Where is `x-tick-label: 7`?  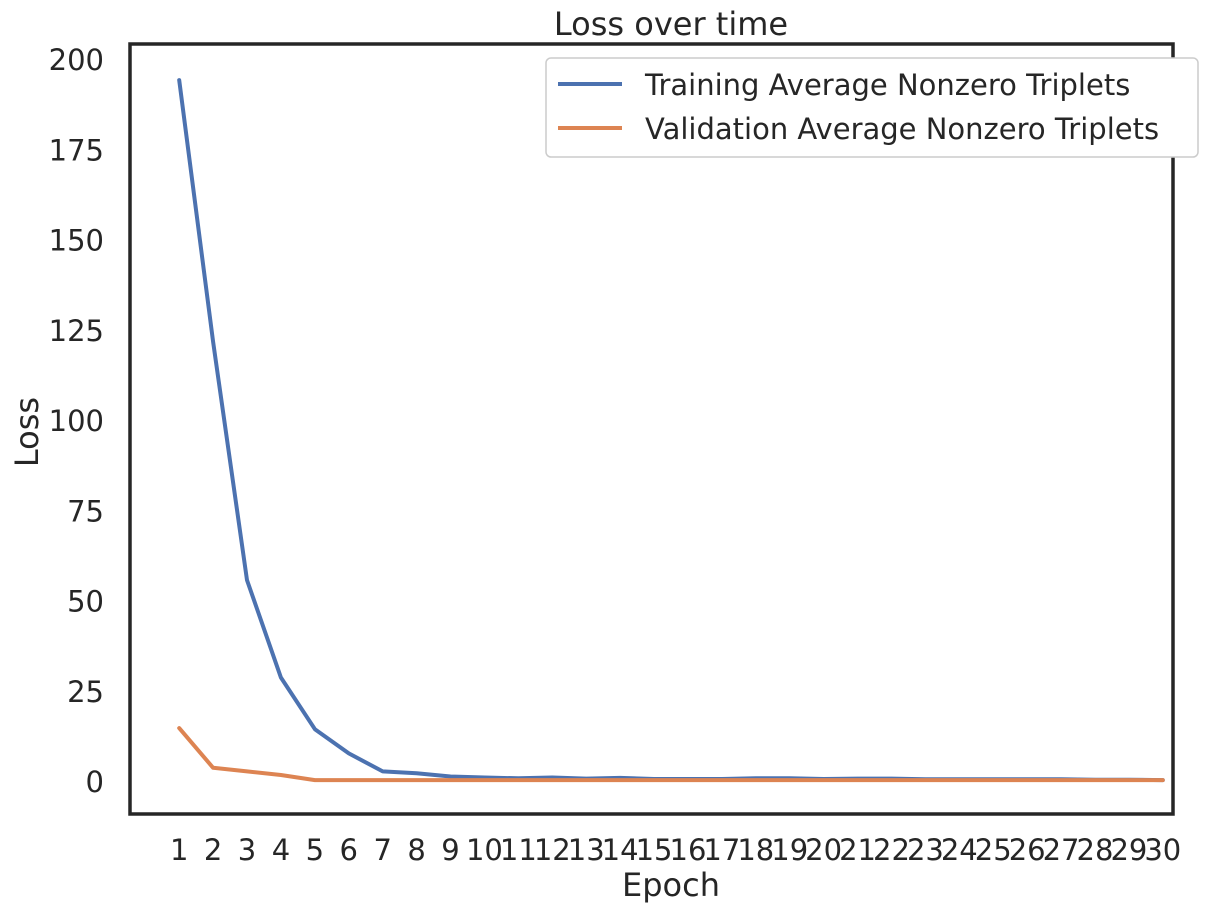
x-tick-label: 7 is located at coordinates (382, 850).